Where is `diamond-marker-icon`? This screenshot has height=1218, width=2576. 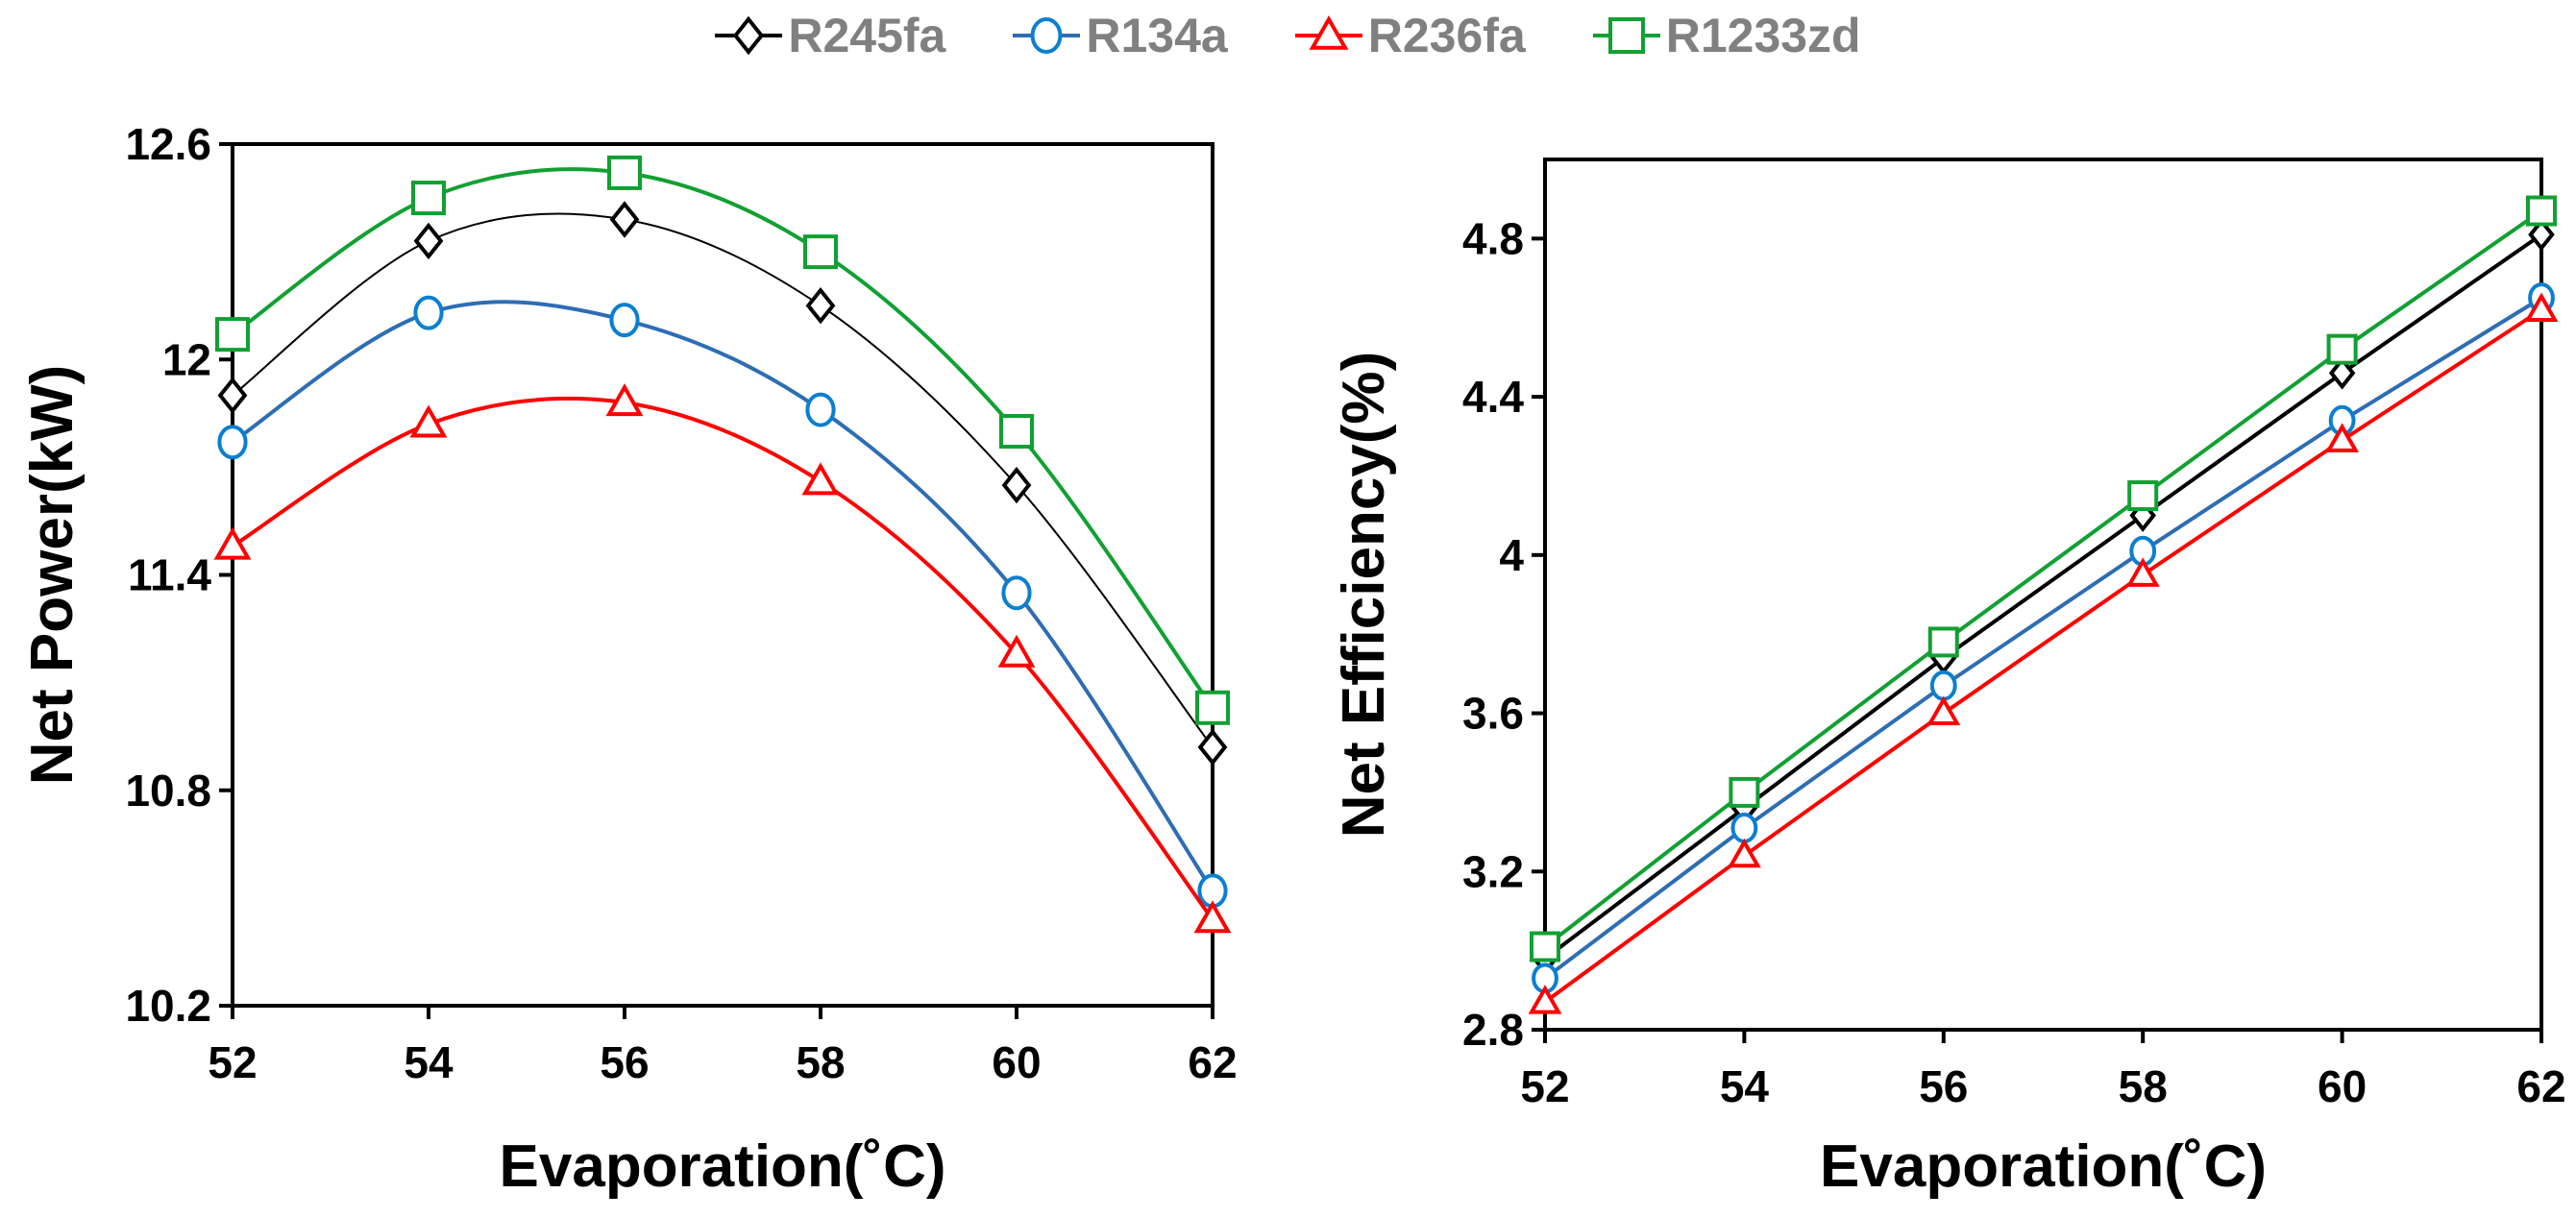 diamond-marker-icon is located at coordinates (749, 36).